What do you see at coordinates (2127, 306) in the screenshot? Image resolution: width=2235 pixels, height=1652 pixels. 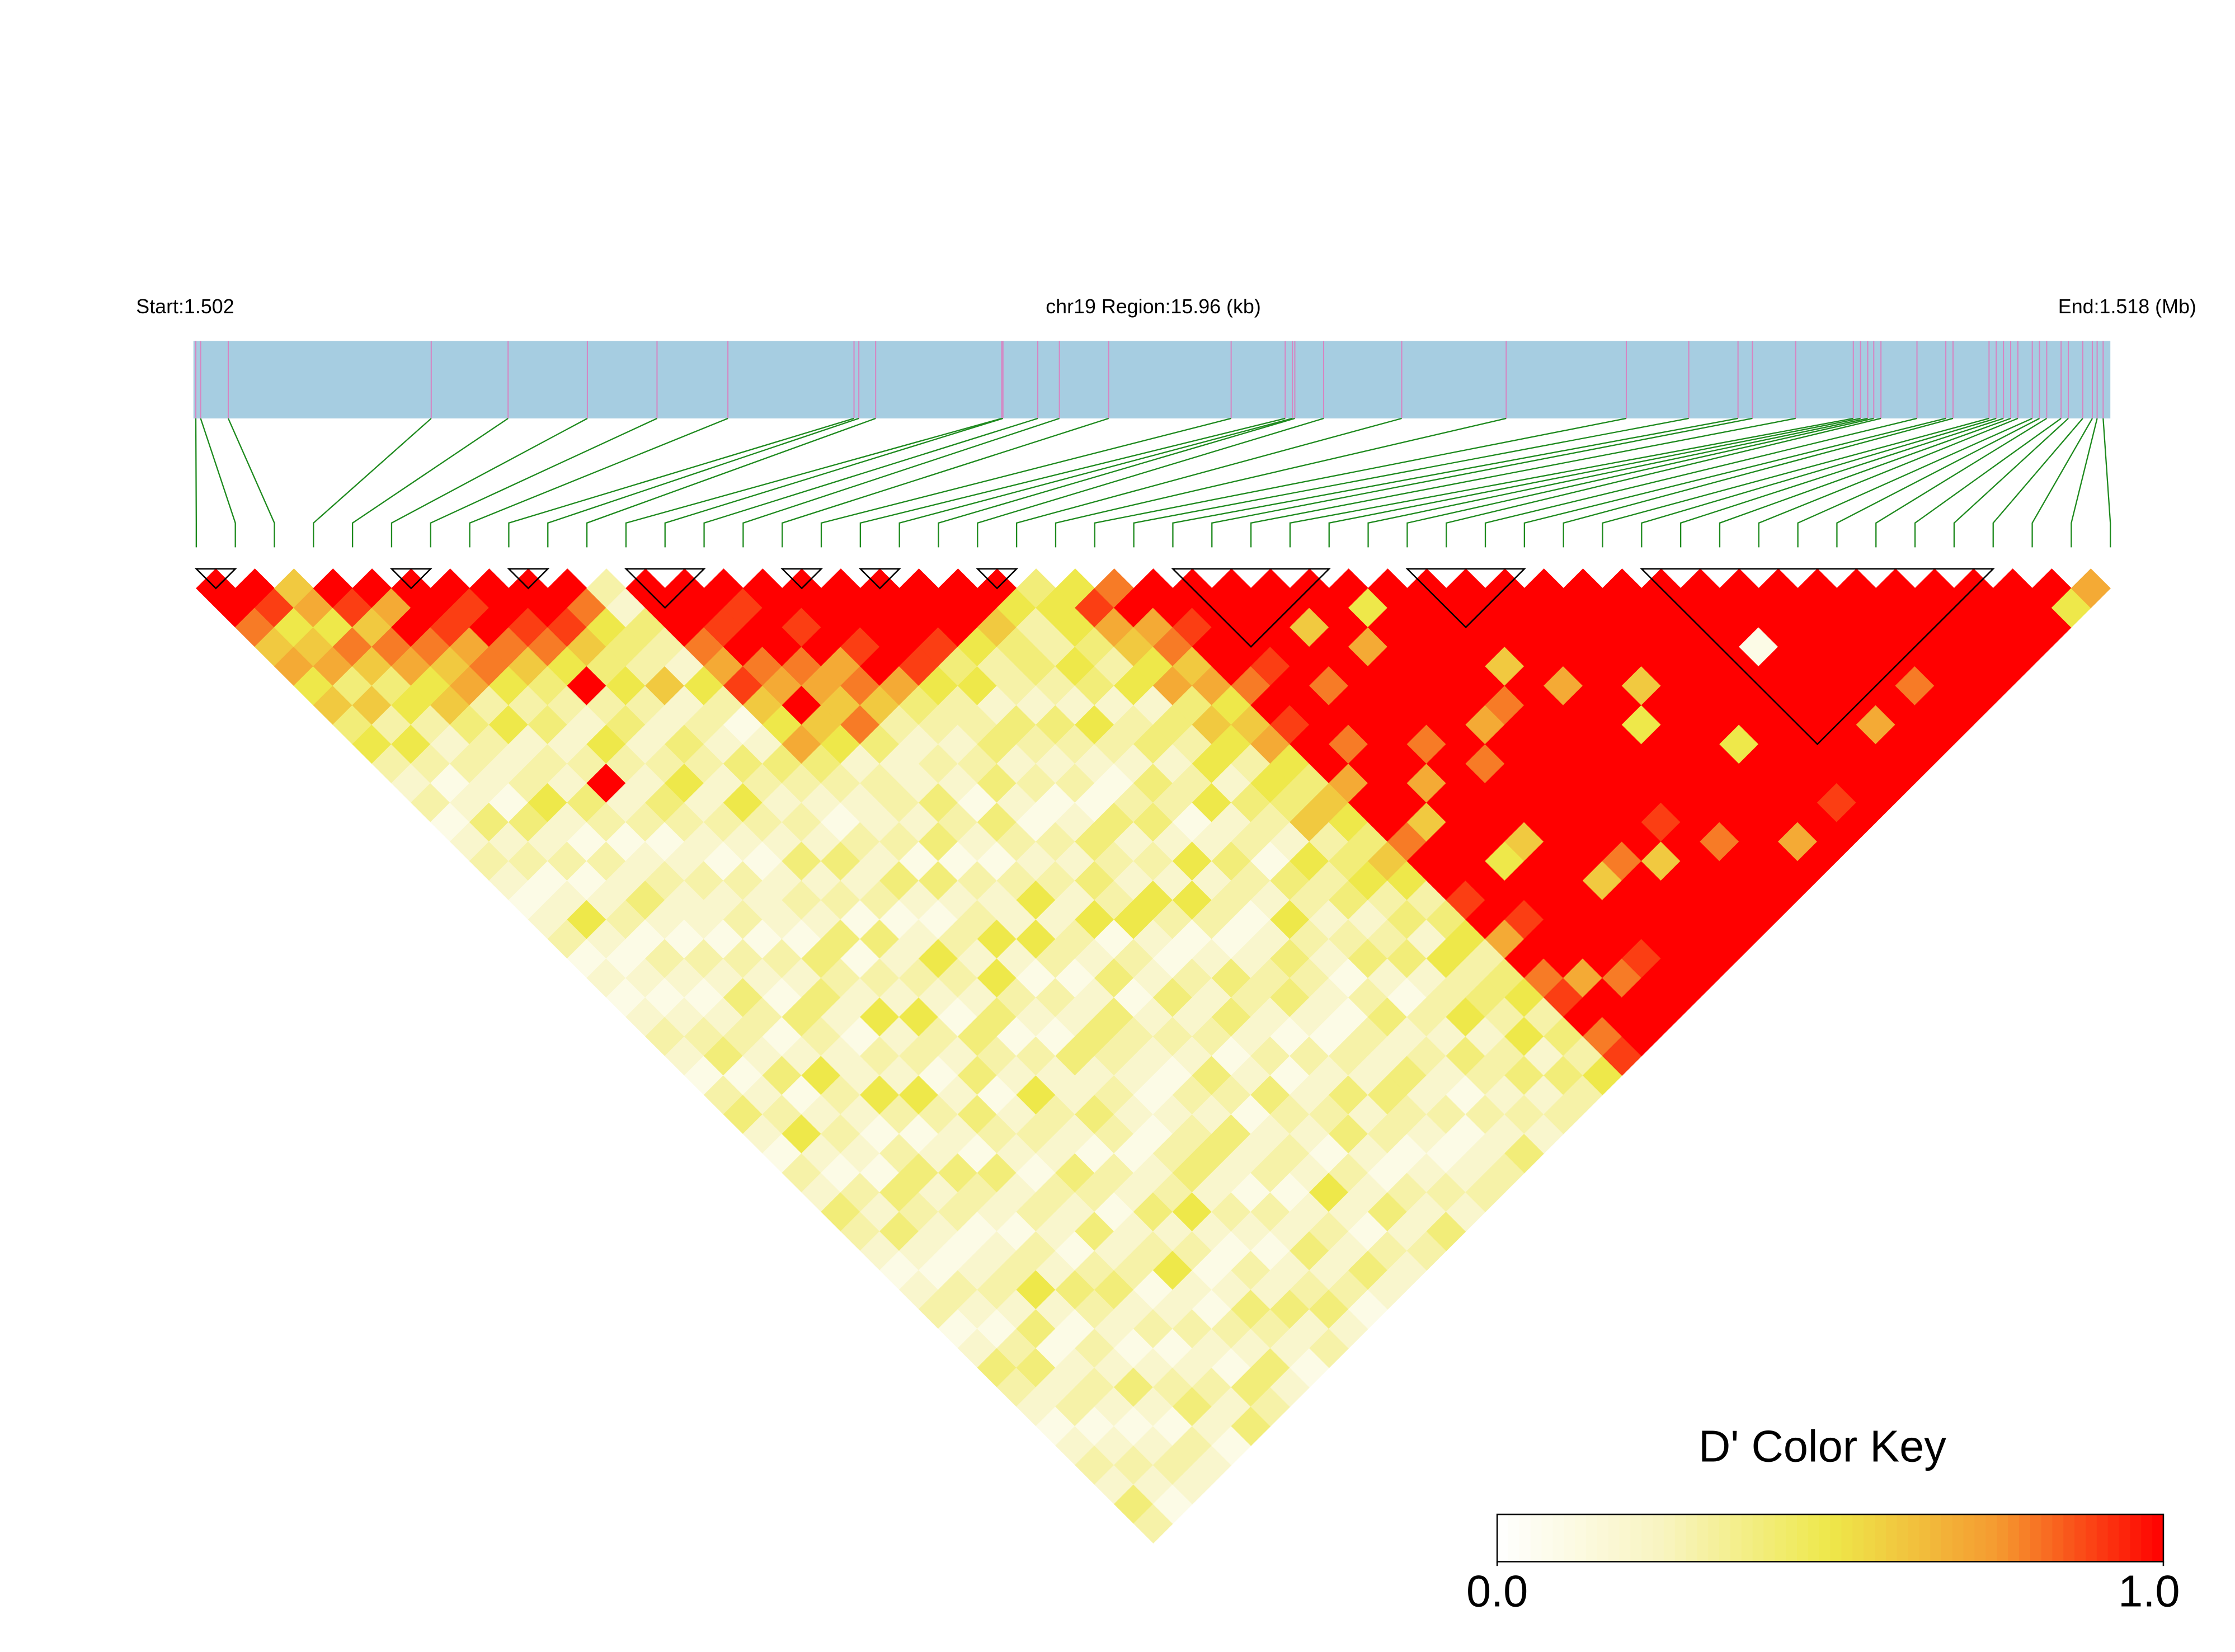 I see `end-label: End:1.518 (Mb)` at bounding box center [2127, 306].